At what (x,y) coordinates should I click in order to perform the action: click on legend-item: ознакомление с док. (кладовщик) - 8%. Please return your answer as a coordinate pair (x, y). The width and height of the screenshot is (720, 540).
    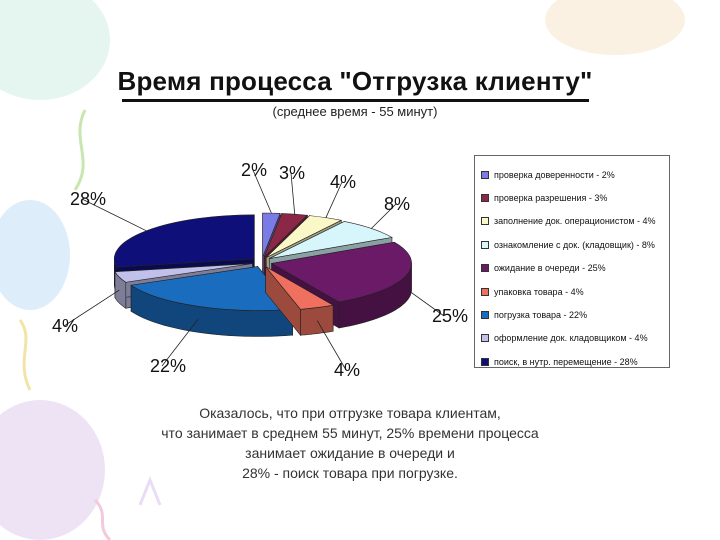
    Looking at the image, I should click on (573, 244).